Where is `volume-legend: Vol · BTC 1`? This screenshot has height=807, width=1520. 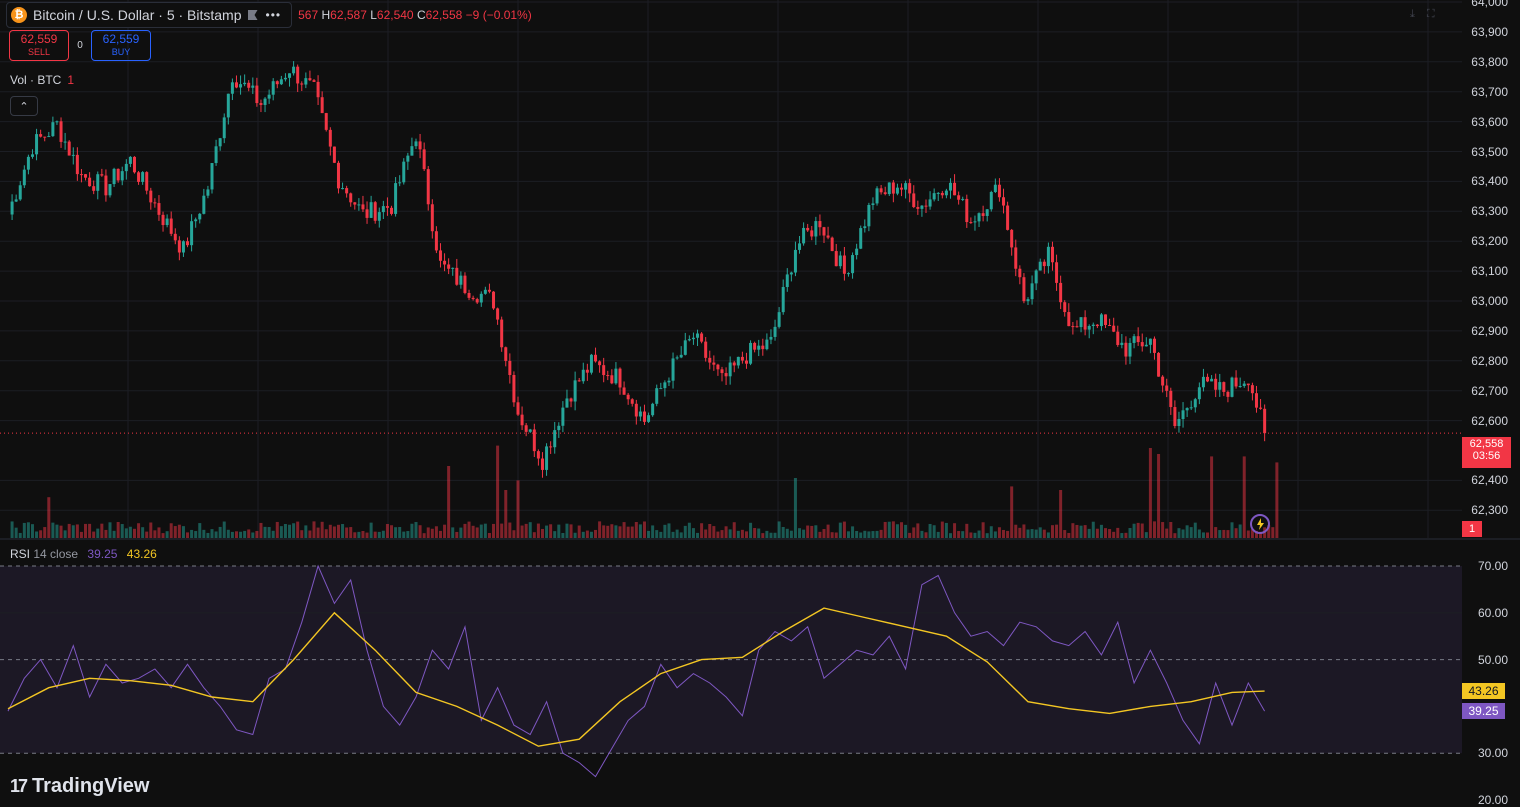 volume-legend: Vol · BTC 1 is located at coordinates (42, 80).